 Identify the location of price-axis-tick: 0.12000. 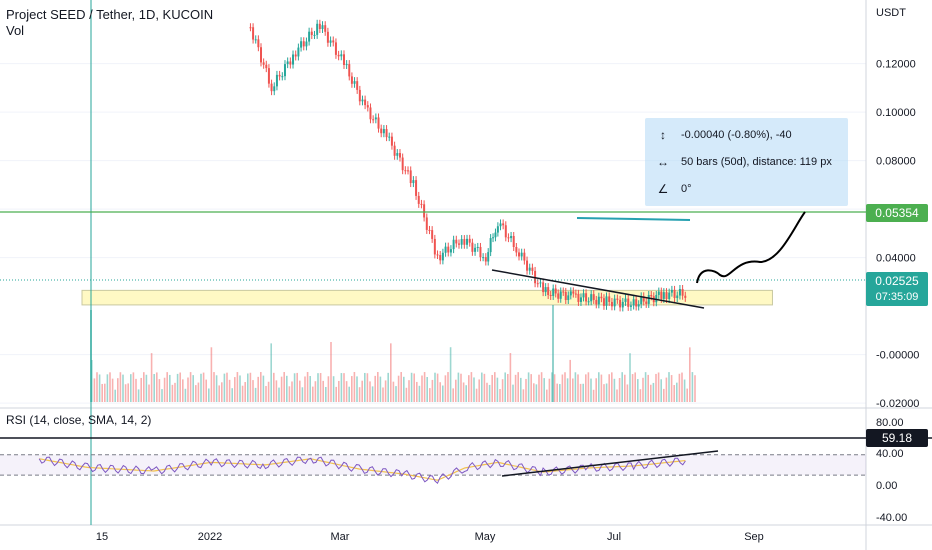
(896, 65).